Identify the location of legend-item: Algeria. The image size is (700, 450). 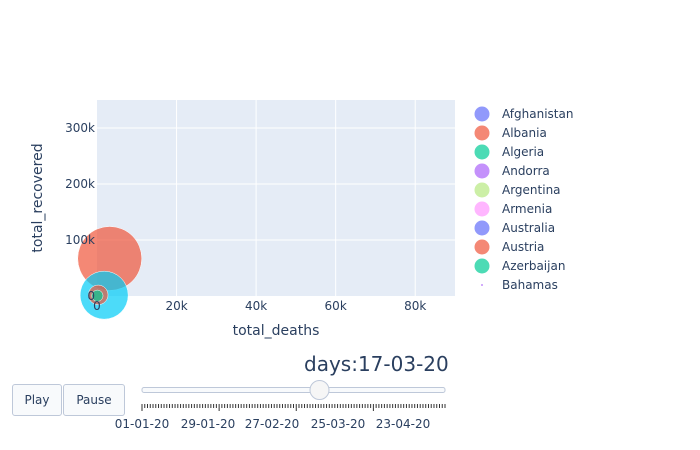
(509, 152).